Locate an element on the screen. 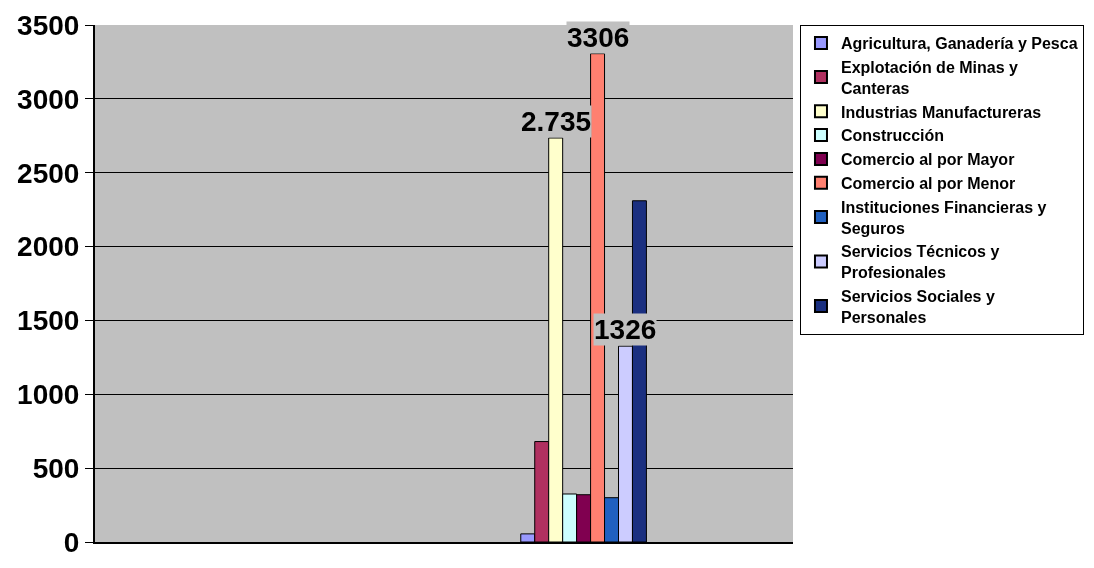 The height and width of the screenshot is (568, 1094). y-tick-label: 1500 is located at coordinates (48, 321).